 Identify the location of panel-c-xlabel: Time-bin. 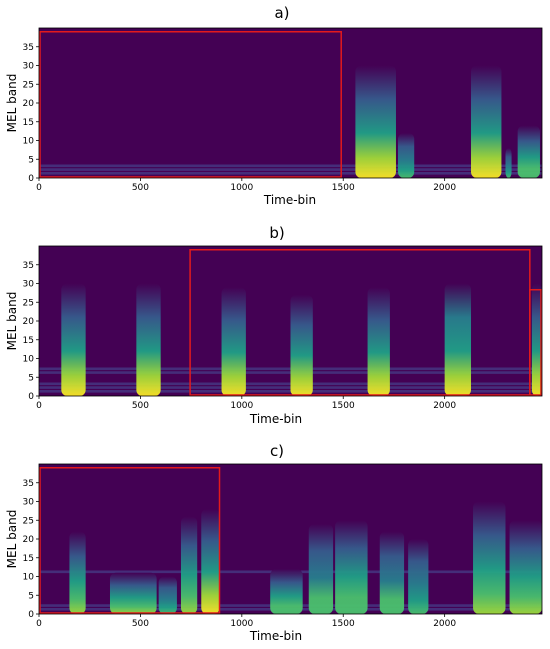
(275, 636).